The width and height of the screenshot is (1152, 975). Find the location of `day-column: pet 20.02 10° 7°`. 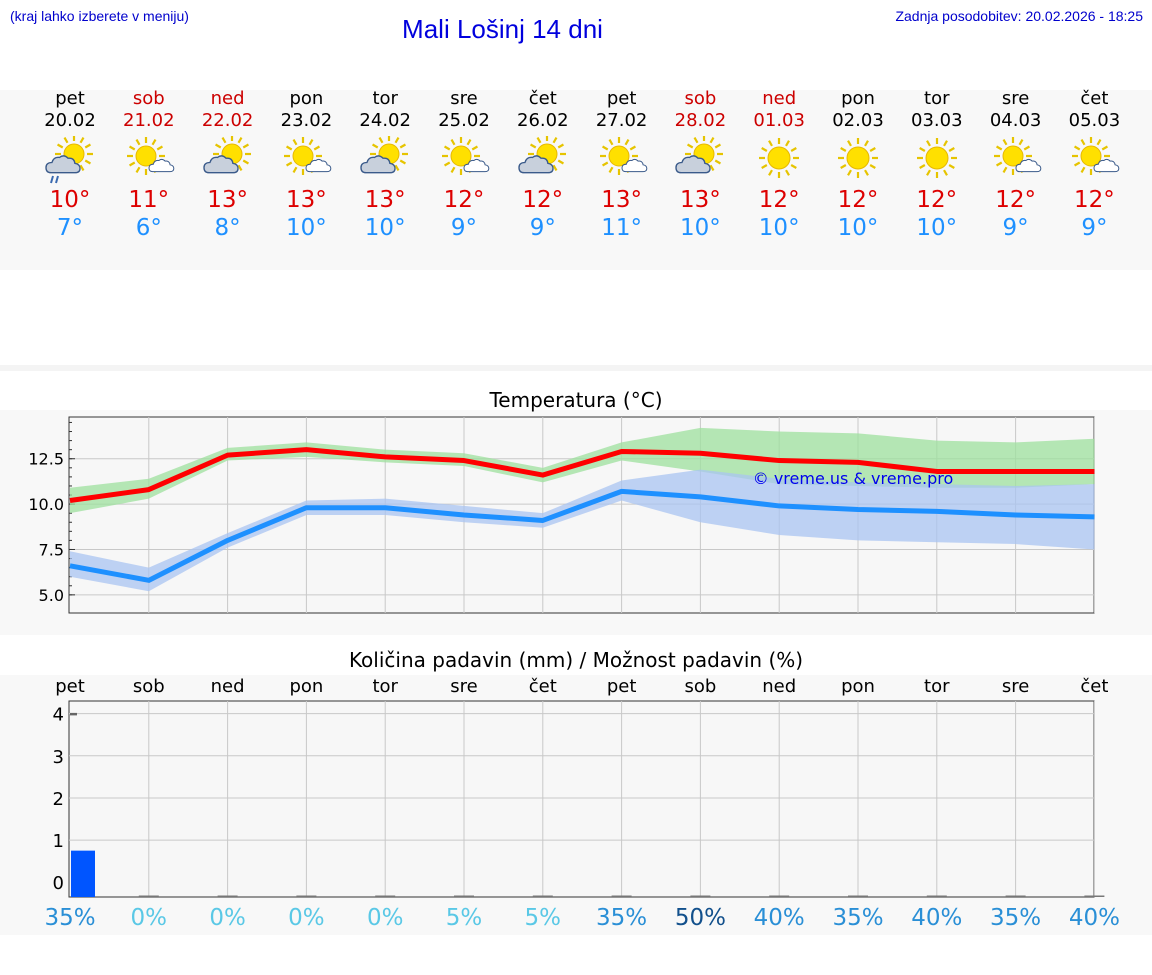

day-column: pet 20.02 10° 7° is located at coordinates (70, 165).